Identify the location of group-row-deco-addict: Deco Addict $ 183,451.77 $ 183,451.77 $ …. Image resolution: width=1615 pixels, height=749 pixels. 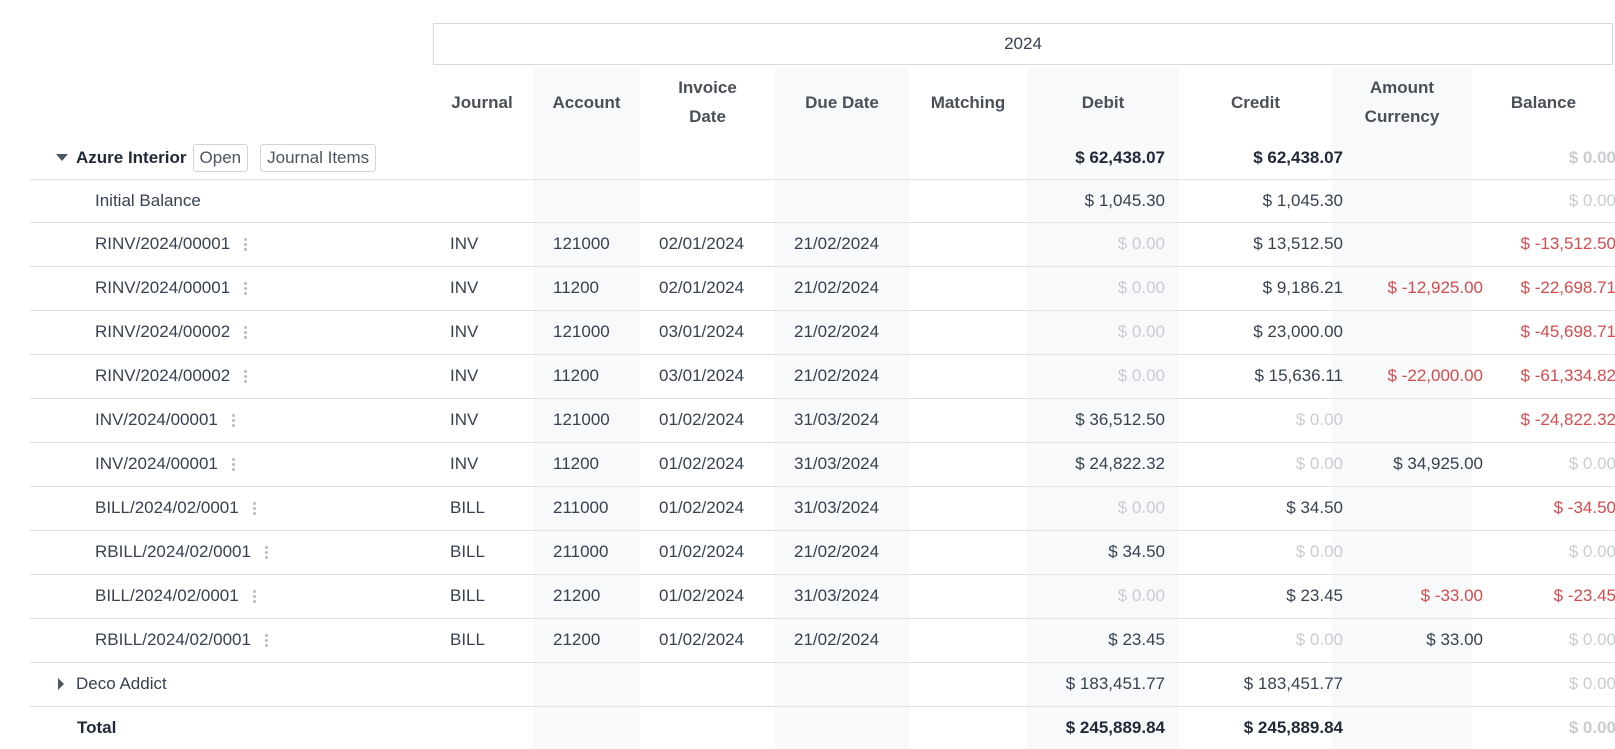
(822, 684).